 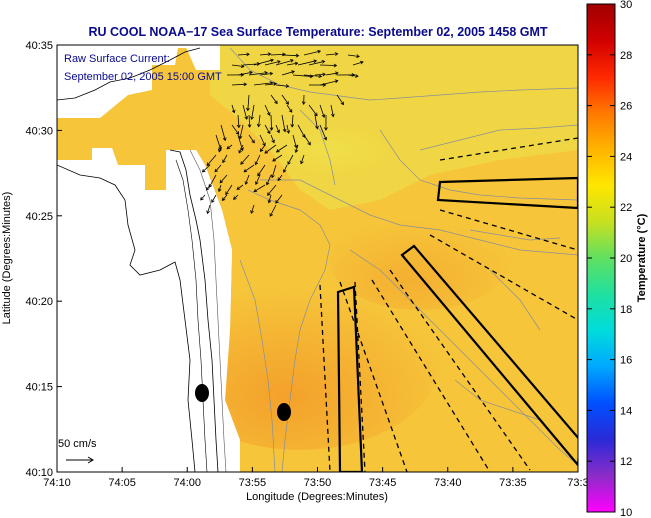 I want to click on land-patch-nw, so click(x=125, y=90).